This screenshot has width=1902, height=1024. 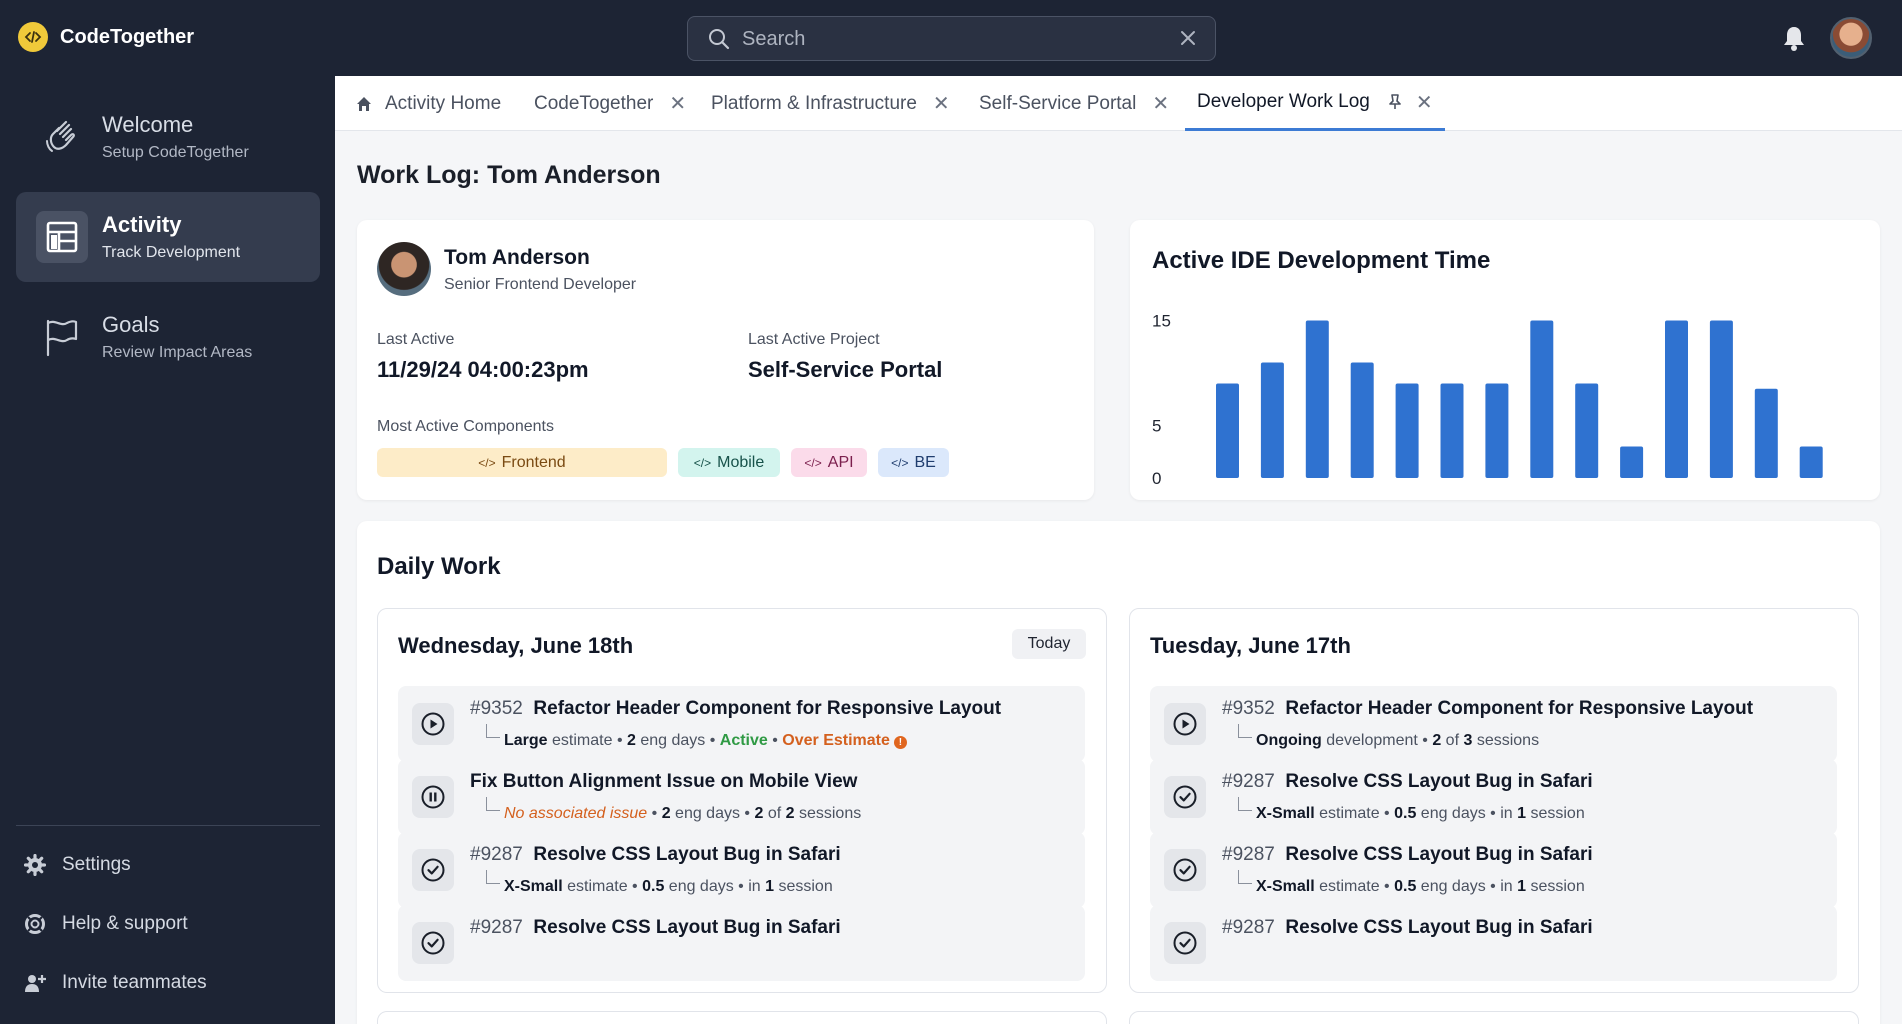 I want to click on search-input, so click(x=952, y=39).